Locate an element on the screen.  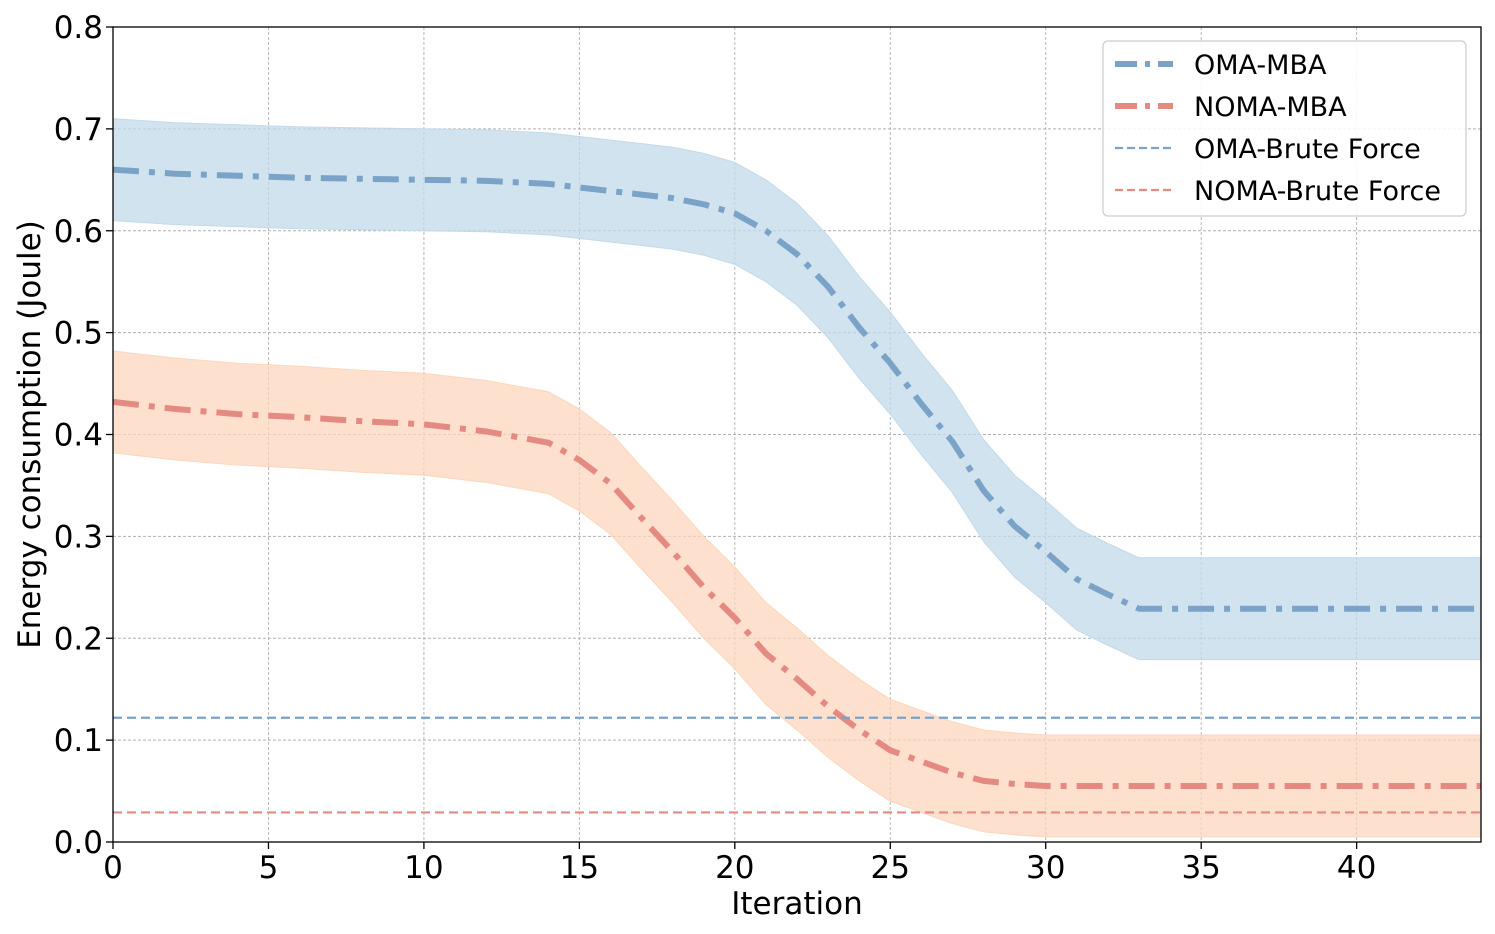
legend-label: NOMA-Brute Force is located at coordinates (1317, 191).